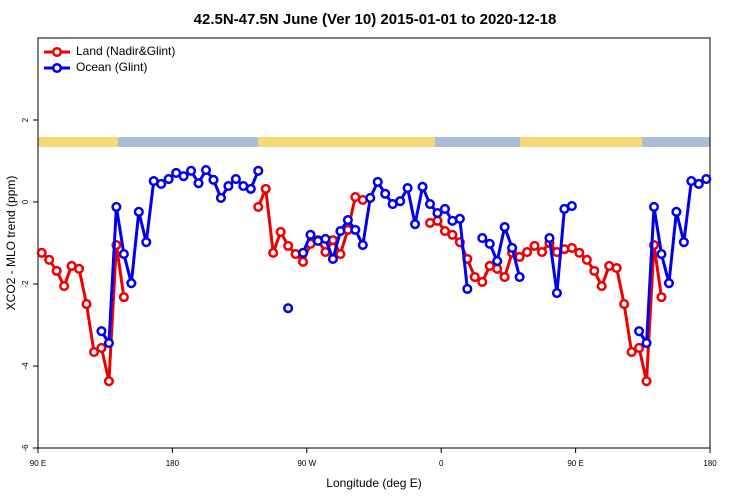 The width and height of the screenshot is (750, 500). I want to click on x-tick-label: 90 W, so click(306, 463).